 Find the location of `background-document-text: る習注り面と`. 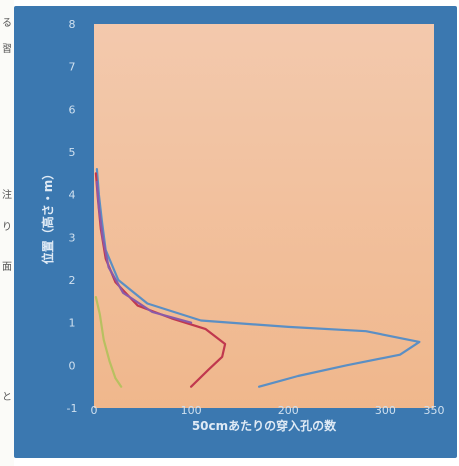

background-document-text: る習注り面と is located at coordinates (7, 233).